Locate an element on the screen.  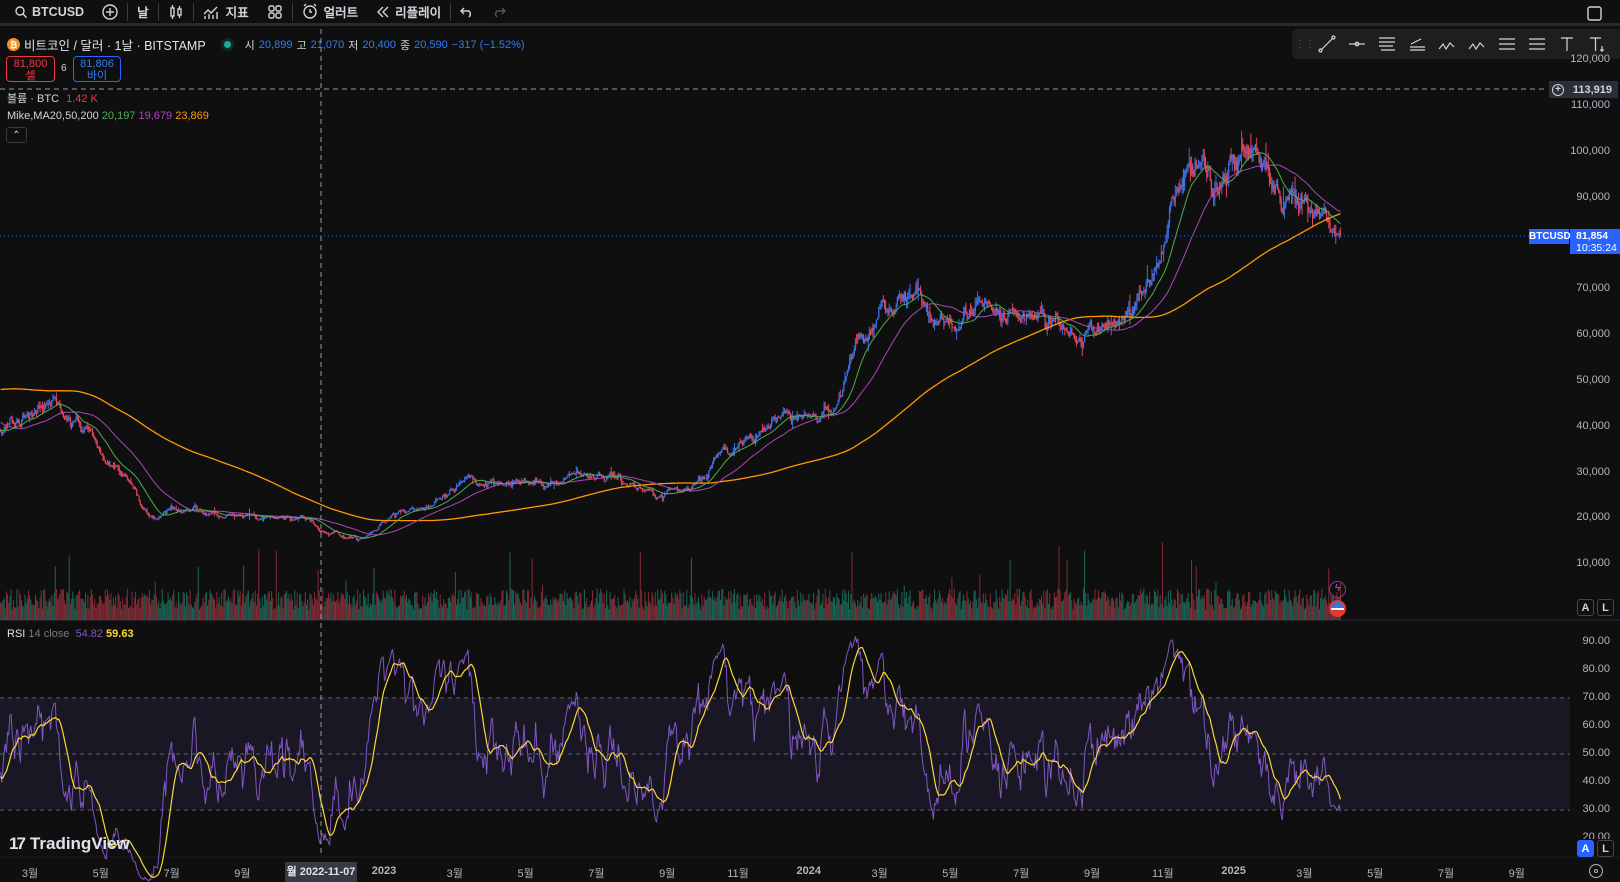
redo-button is located at coordinates (499, 12).